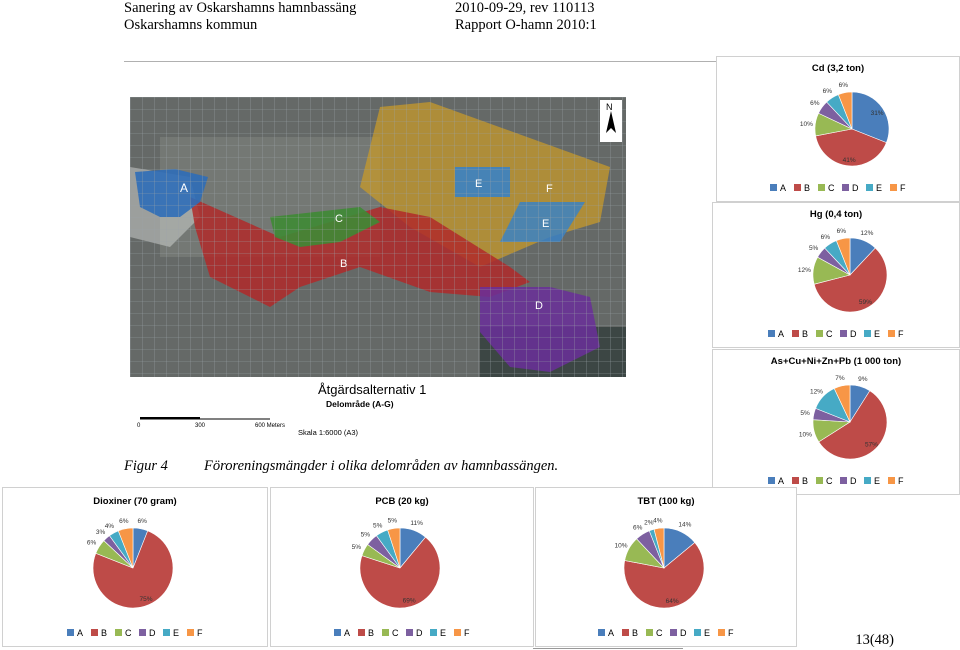 The width and height of the screenshot is (960, 650). Describe the element at coordinates (343, 264) in the screenshot. I see `area-label-b: B` at that location.